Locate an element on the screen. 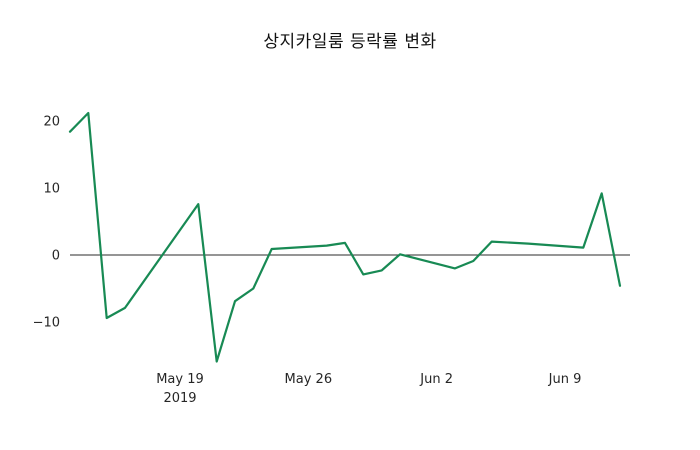 The image size is (700, 450). x-tick-label: Jun 2 is located at coordinates (436, 379).